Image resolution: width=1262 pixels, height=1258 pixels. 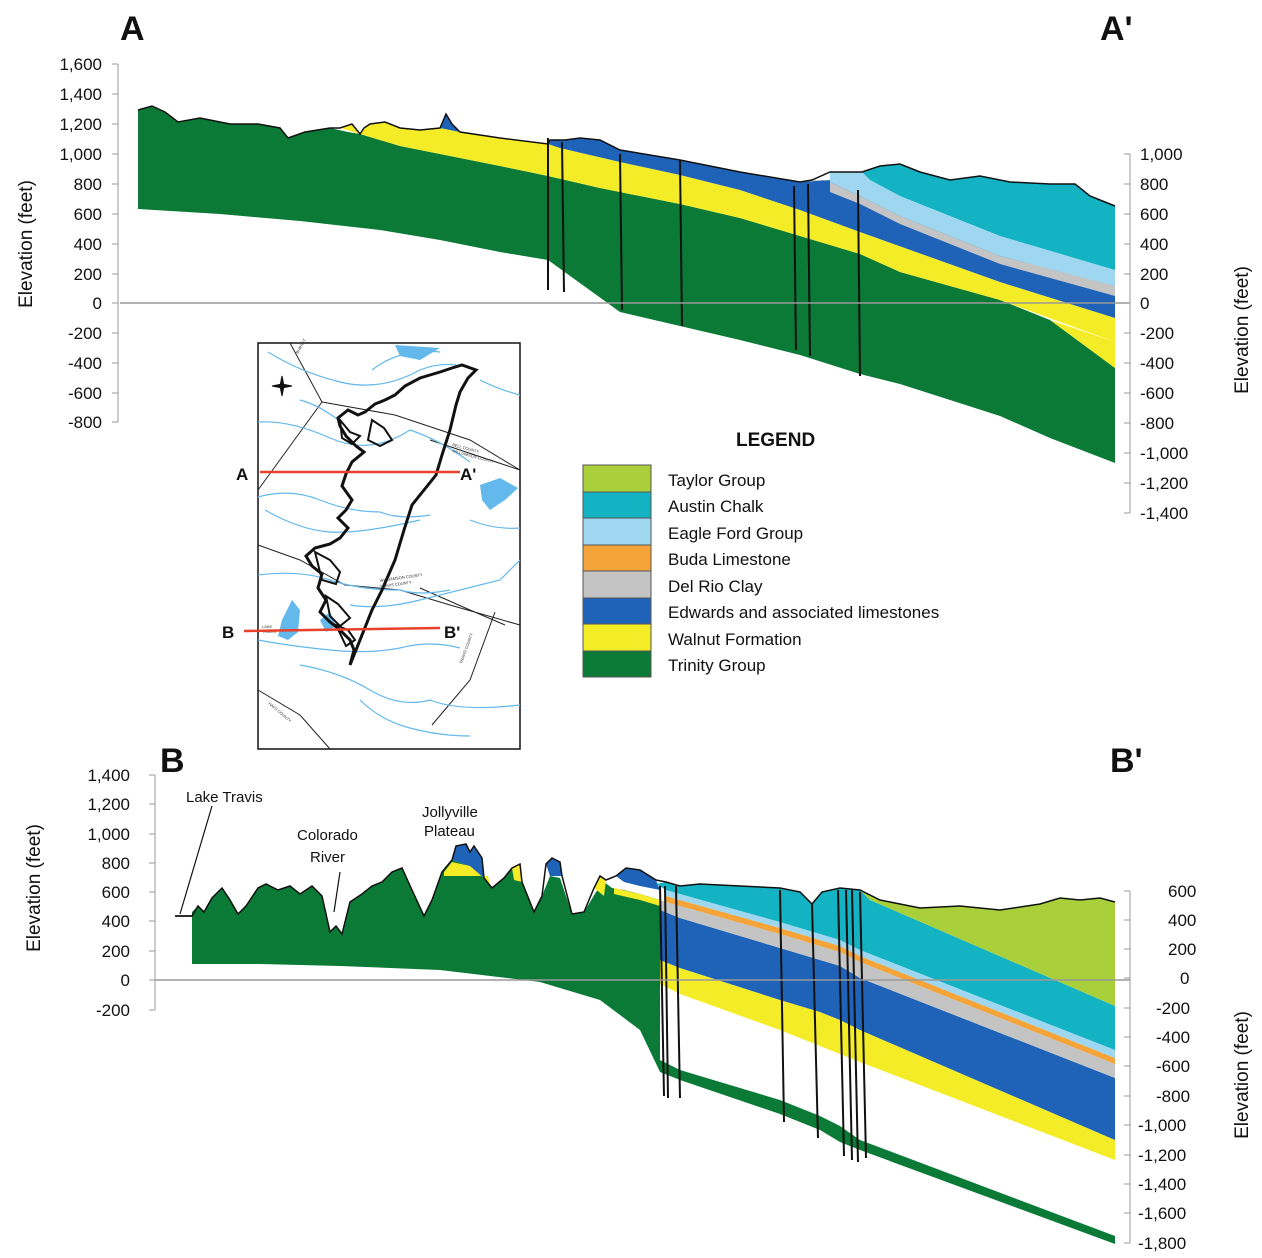 What do you see at coordinates (401, 577) in the screenshot?
I see `svg-text: WILLIAMSON COUNTY` at bounding box center [401, 577].